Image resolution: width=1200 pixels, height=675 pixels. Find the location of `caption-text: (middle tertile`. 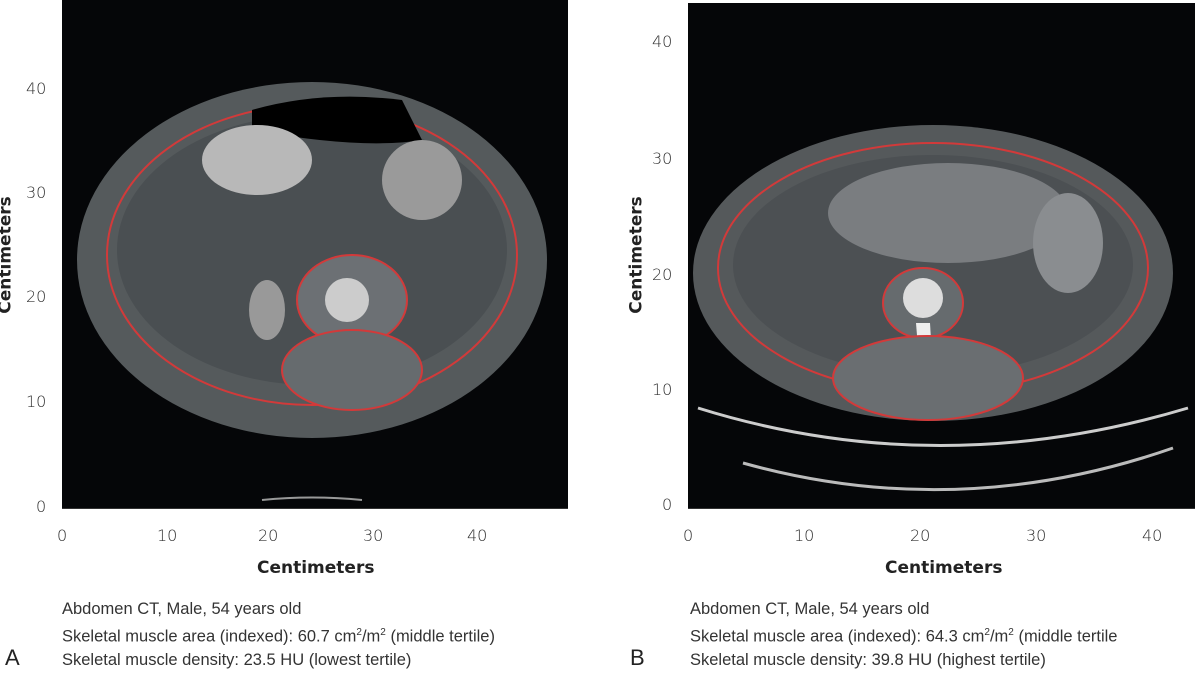

caption-text: (middle tertile is located at coordinates (1065, 636).